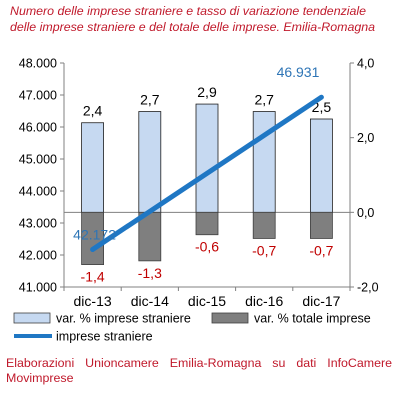  Describe the element at coordinates (298, 72) in the screenshot. I see `line-label-imprese-straniere: 46.931` at that location.